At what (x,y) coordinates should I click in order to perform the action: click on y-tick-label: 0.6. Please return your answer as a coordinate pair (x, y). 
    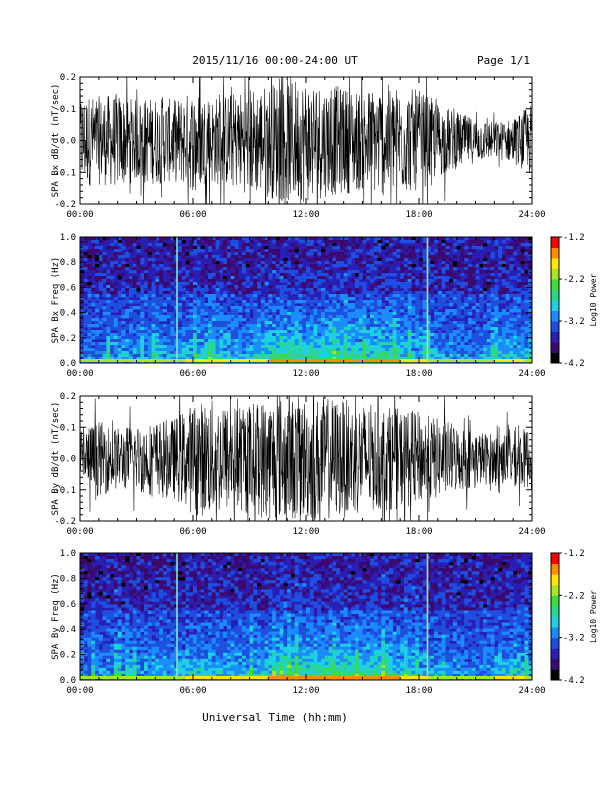
    Looking at the image, I should click on (68, 288).